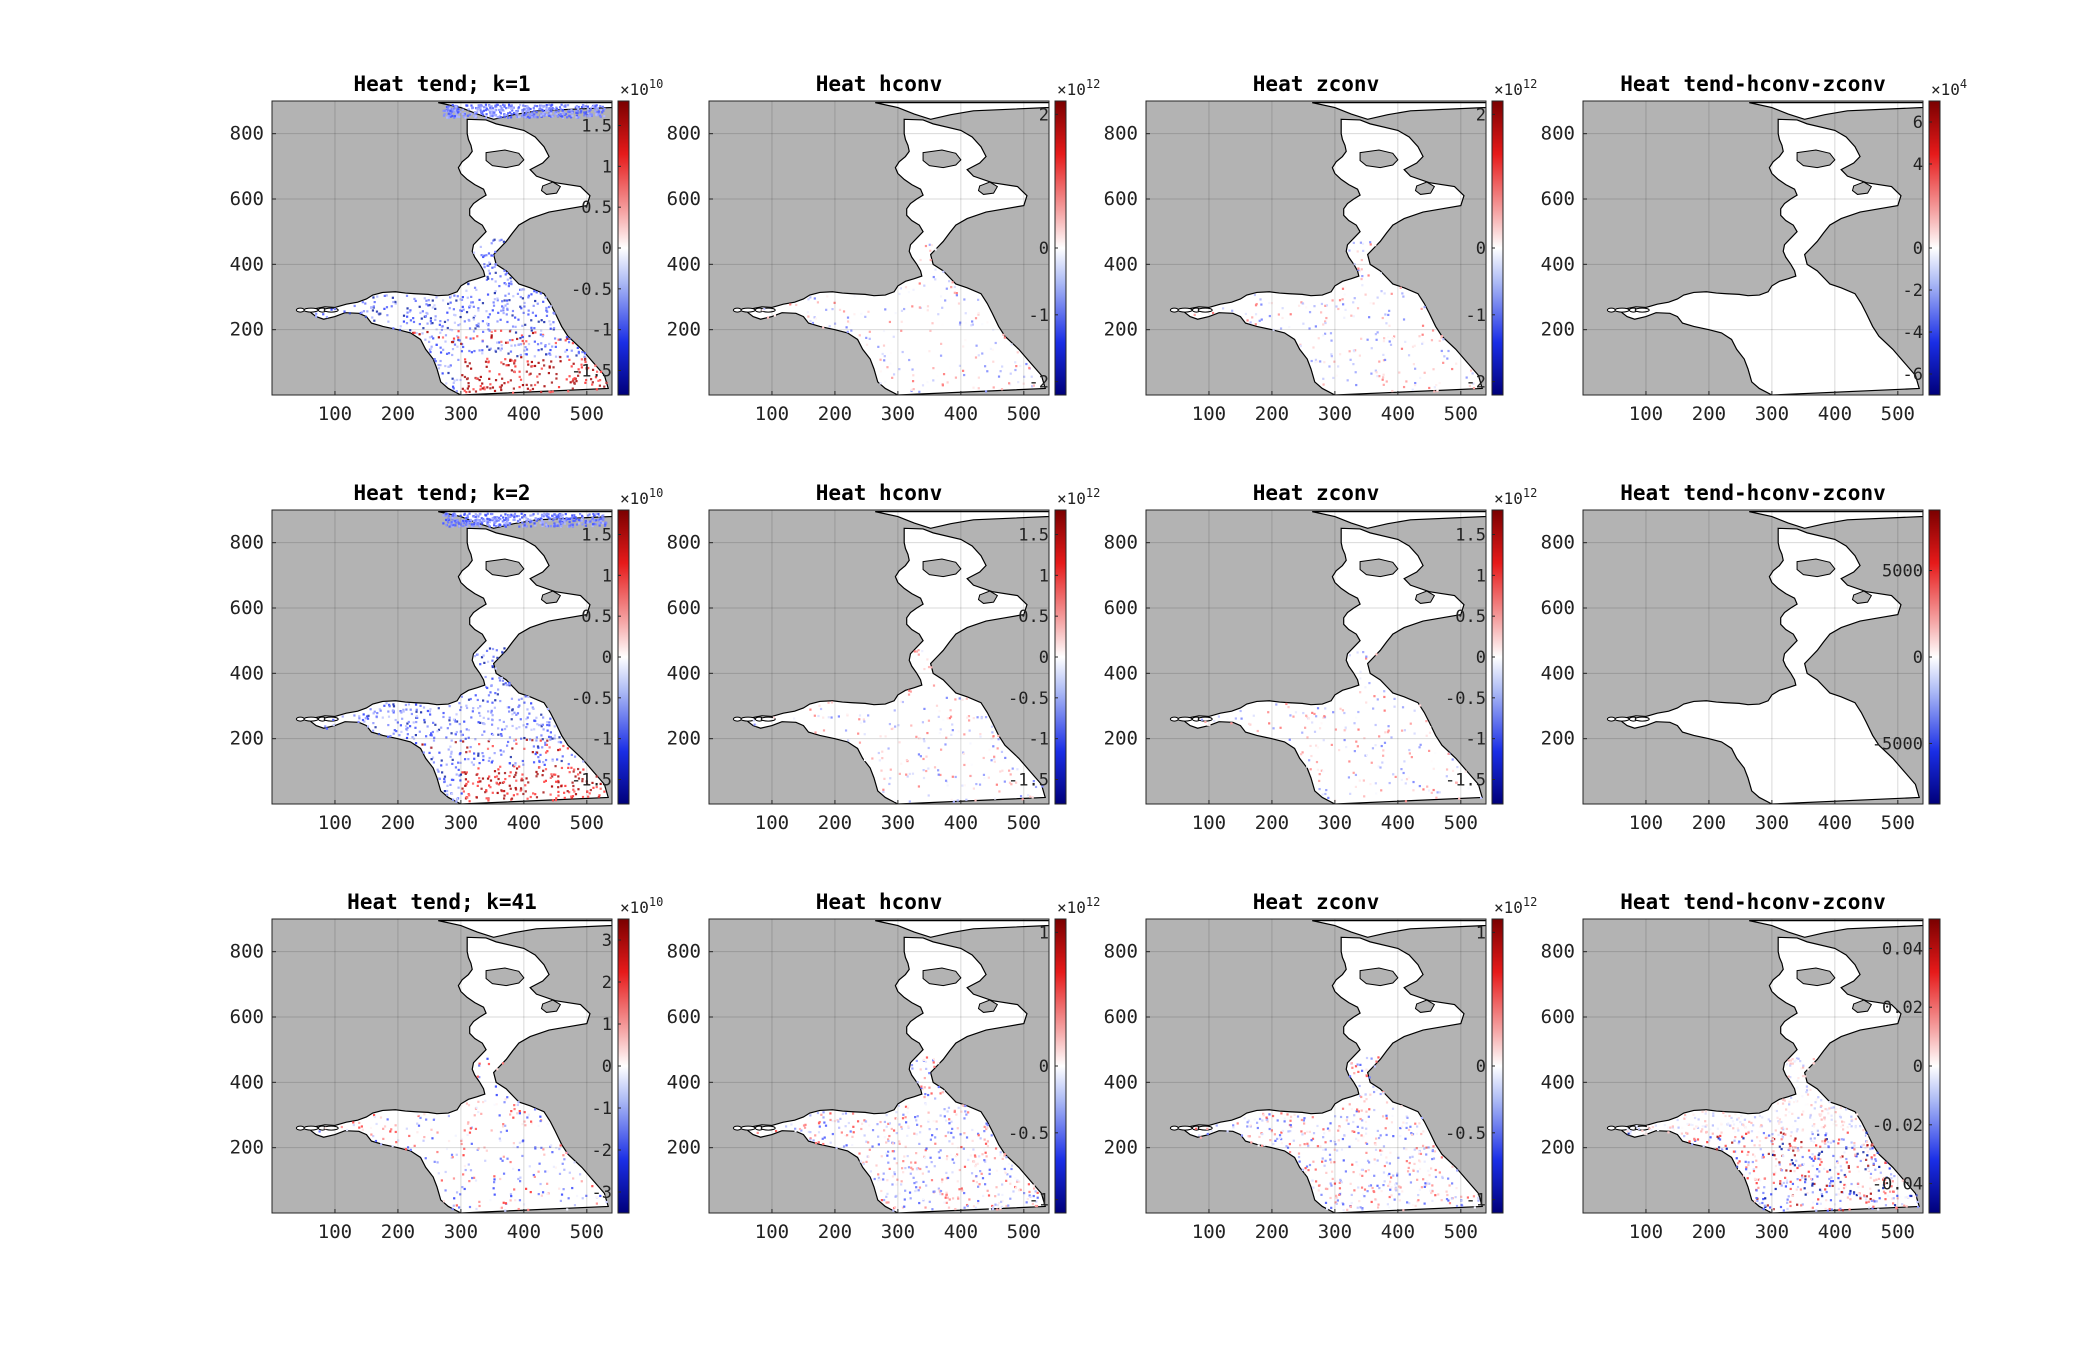 This screenshot has width=2100, height=1350. Describe the element at coordinates (1897, 1185) in the screenshot. I see `colorbar-tick-label: -0.04` at that location.